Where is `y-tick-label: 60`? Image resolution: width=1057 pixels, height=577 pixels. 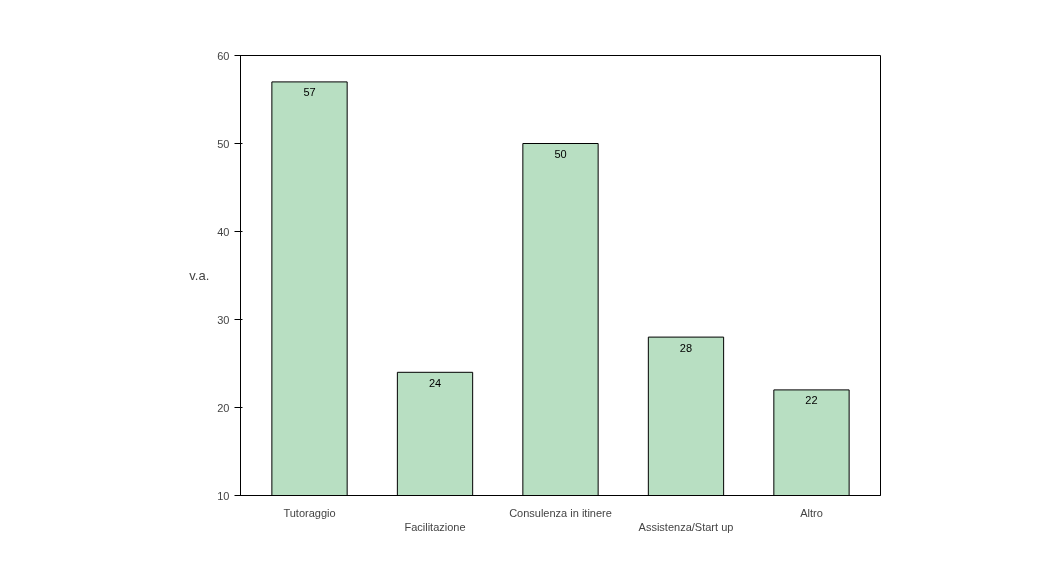 y-tick-label: 60 is located at coordinates (223, 55).